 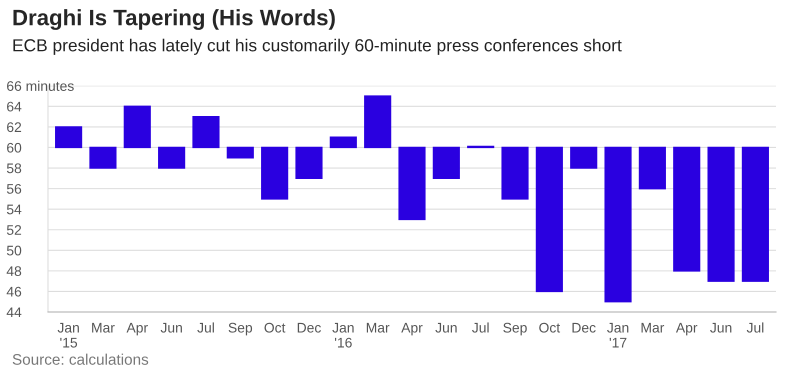 I want to click on y-tick-label: 64, so click(x=14, y=107).